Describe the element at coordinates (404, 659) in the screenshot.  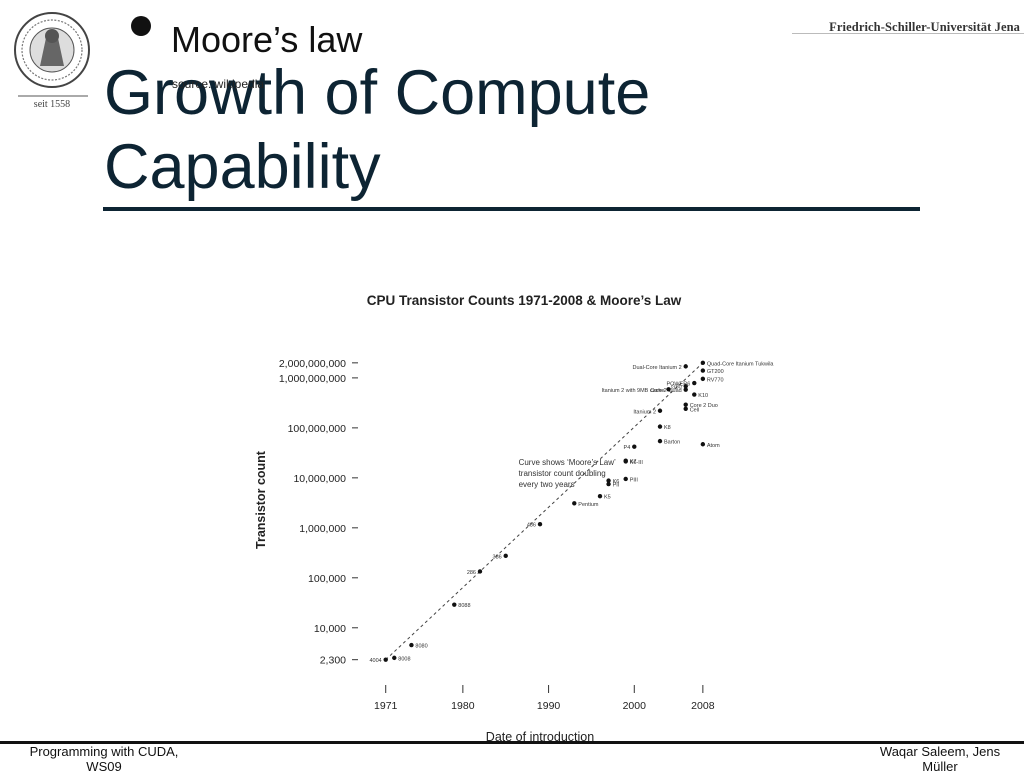
I see `point-label: 8008` at that location.